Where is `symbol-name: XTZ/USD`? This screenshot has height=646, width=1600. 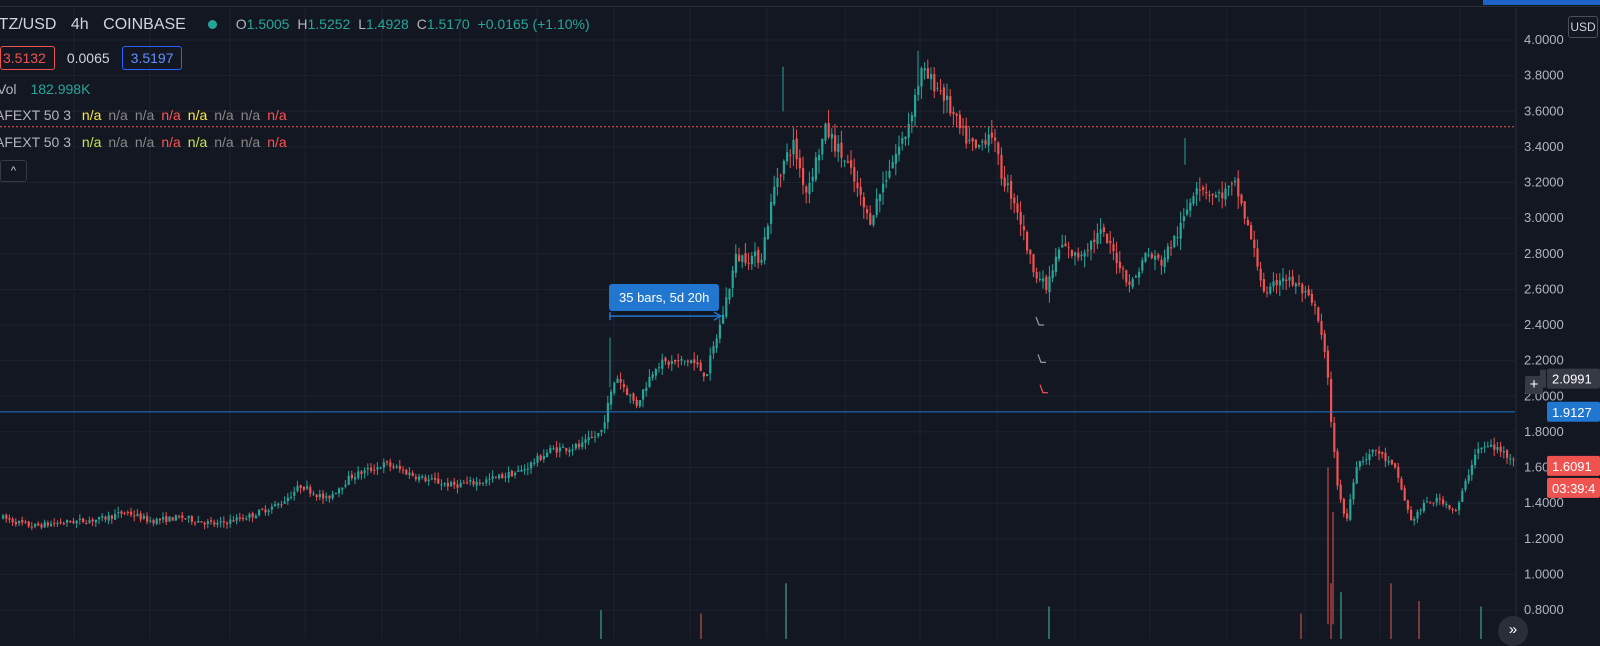
symbol-name: XTZ/USD is located at coordinates (28, 24).